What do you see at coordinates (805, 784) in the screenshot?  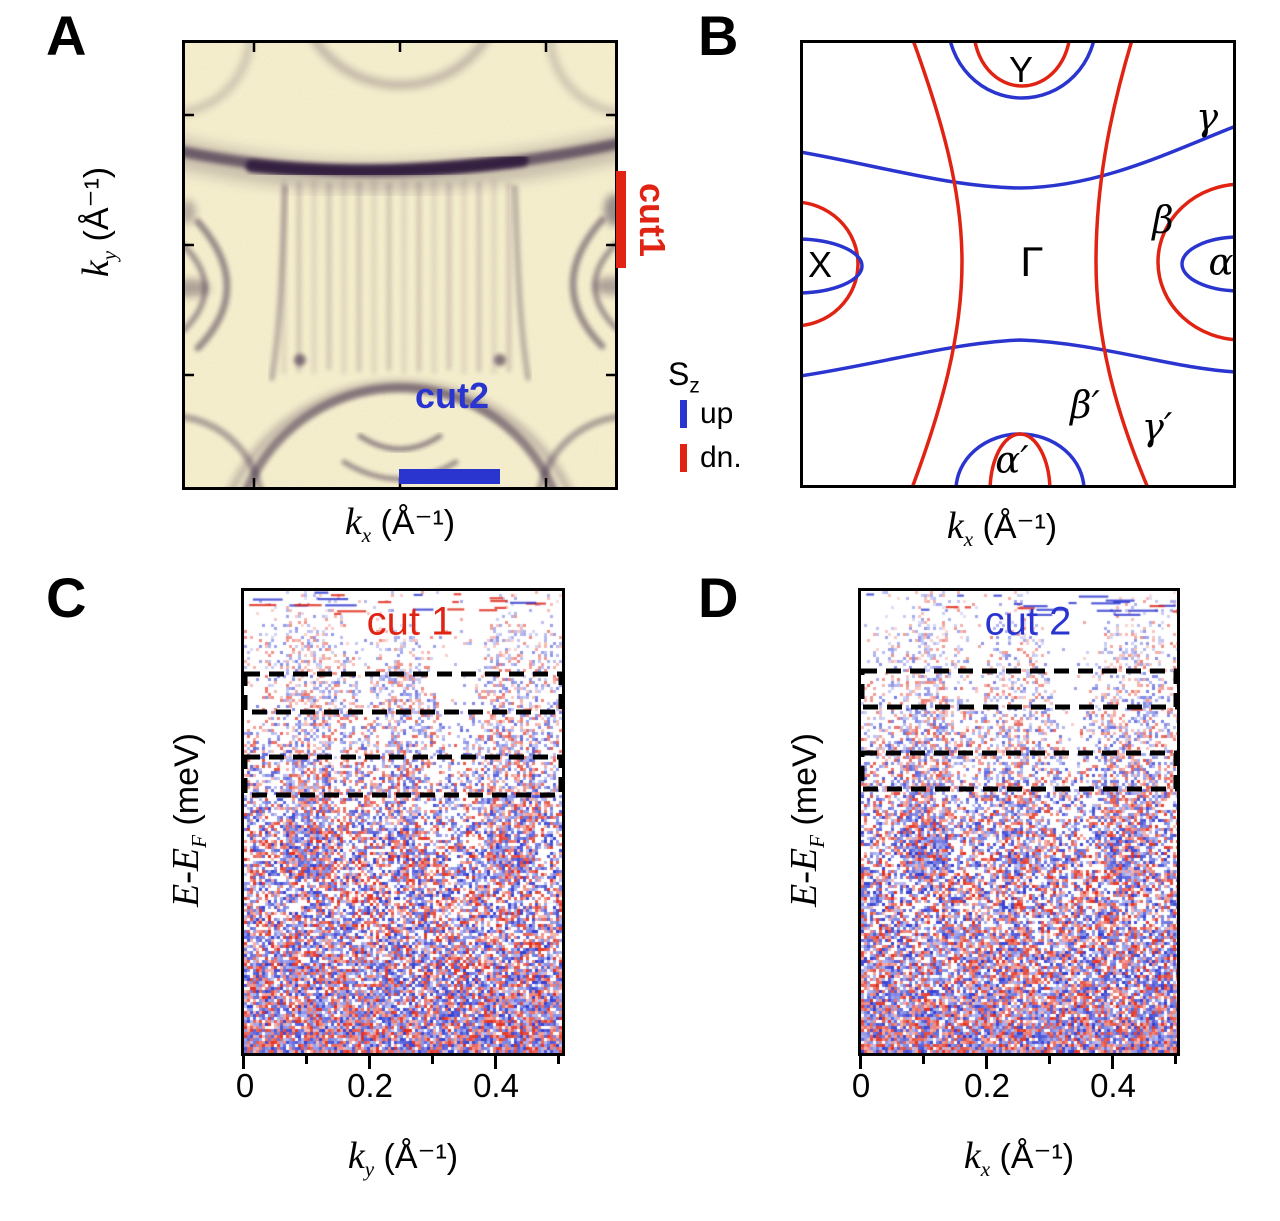 I see `panel-d-ylabel-unit: (meV)` at bounding box center [805, 784].